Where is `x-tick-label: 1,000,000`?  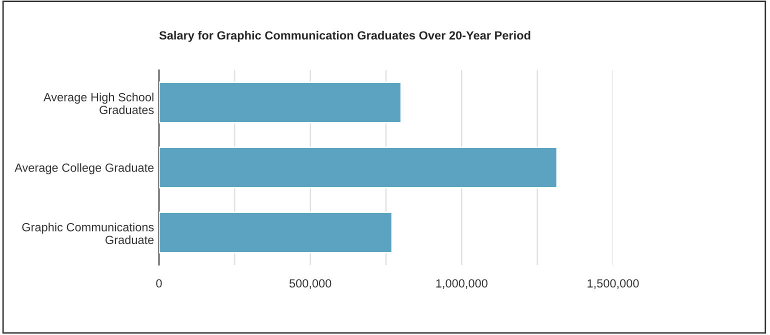
x-tick-label: 1,000,000 is located at coordinates (462, 284).